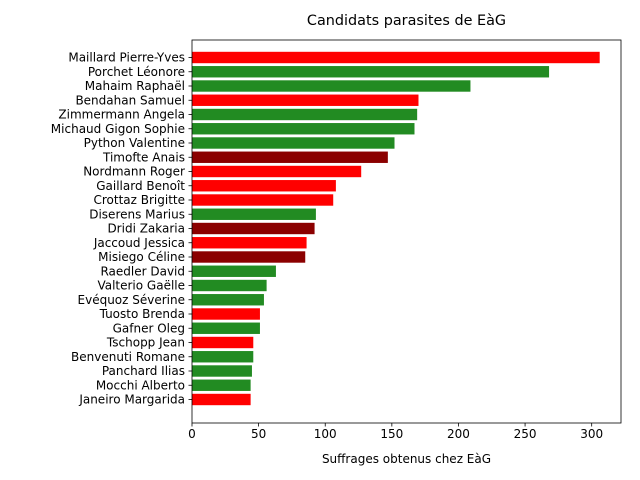 The height and width of the screenshot is (480, 640). I want to click on y-tick-label: Maillard Pierre-Yves, so click(126, 58).